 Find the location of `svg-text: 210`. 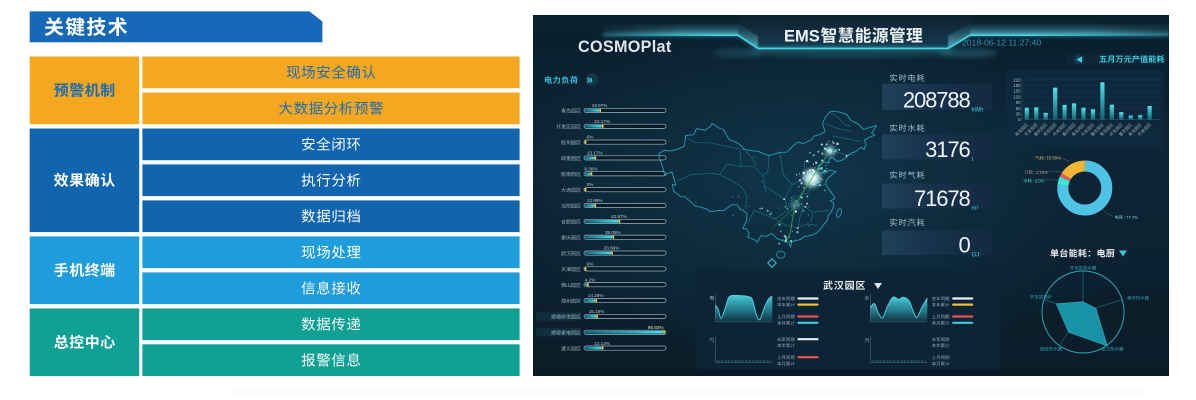

svg-text: 210 is located at coordinates (1017, 79).